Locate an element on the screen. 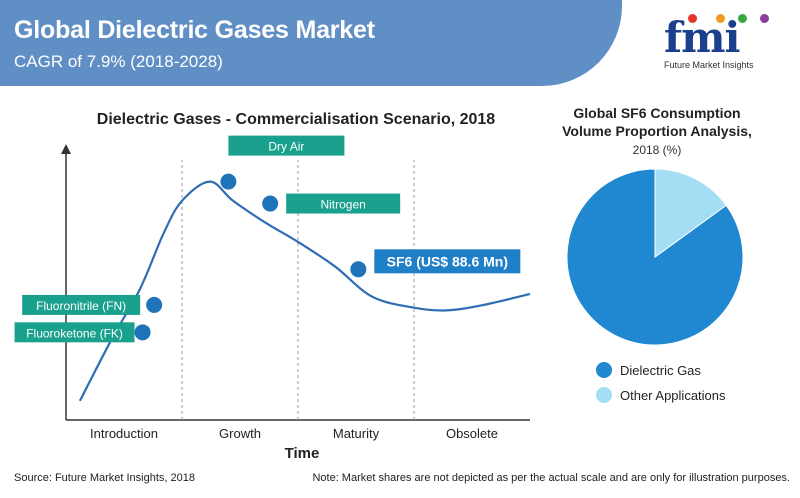 The width and height of the screenshot is (800, 498). marker-label-nitrogen: Nitrogen is located at coordinates (342, 205).